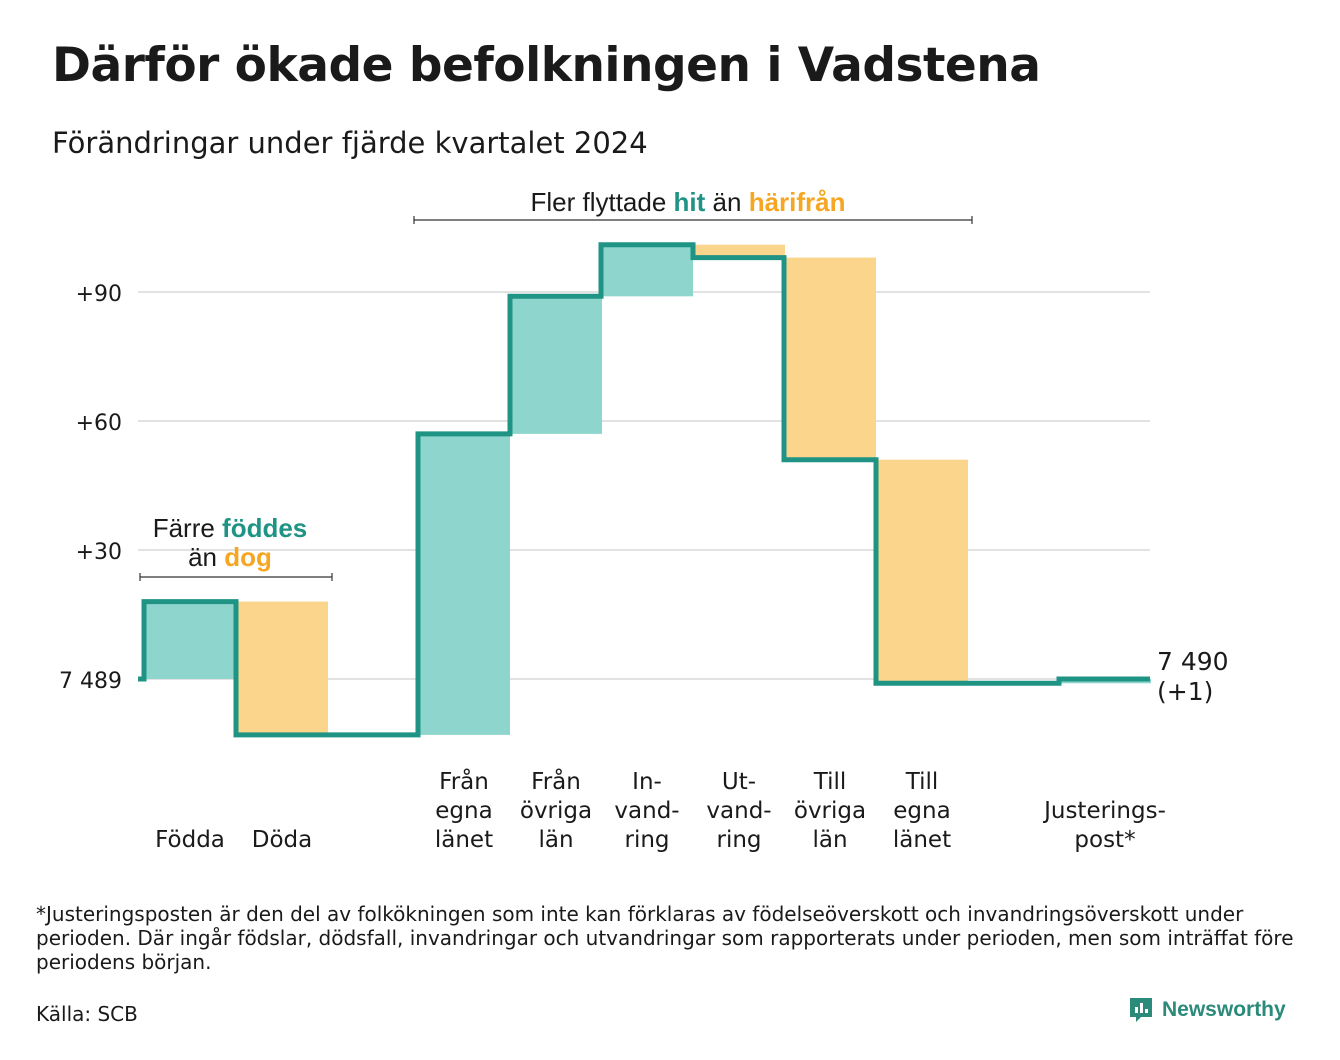 The image size is (1340, 1060). What do you see at coordinates (90, 681) in the screenshot?
I see `y-tick-label: 7 489` at bounding box center [90, 681].